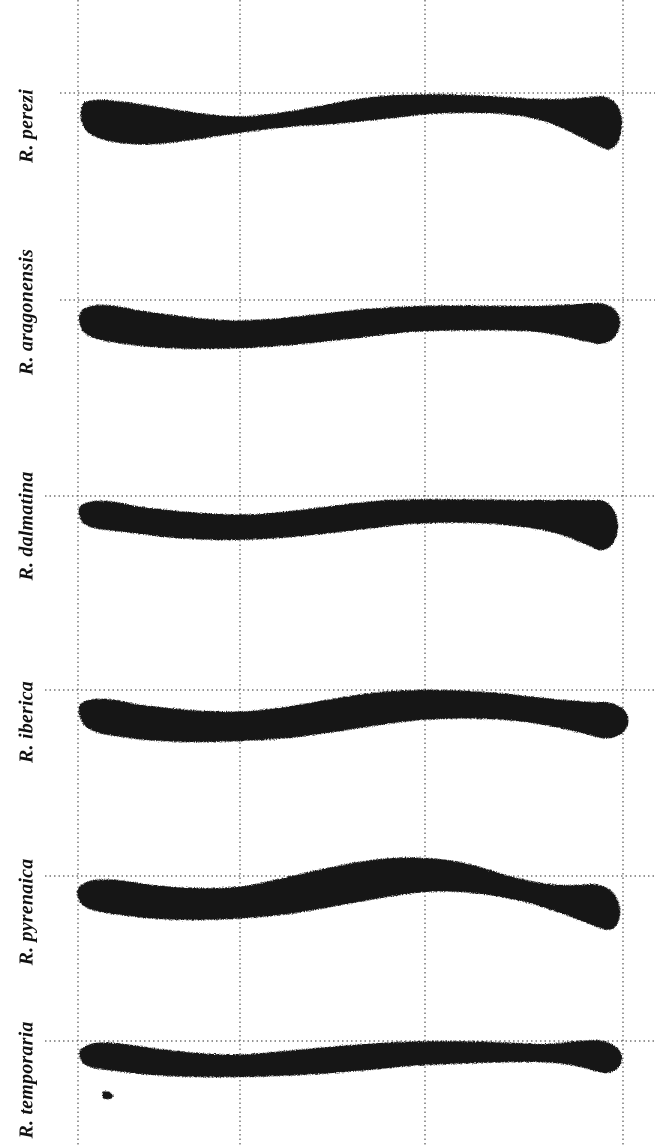 The height and width of the screenshot is (1145, 655). Describe the element at coordinates (348, 894) in the screenshot. I see `bone-silhouette-pyrenaica` at that location.